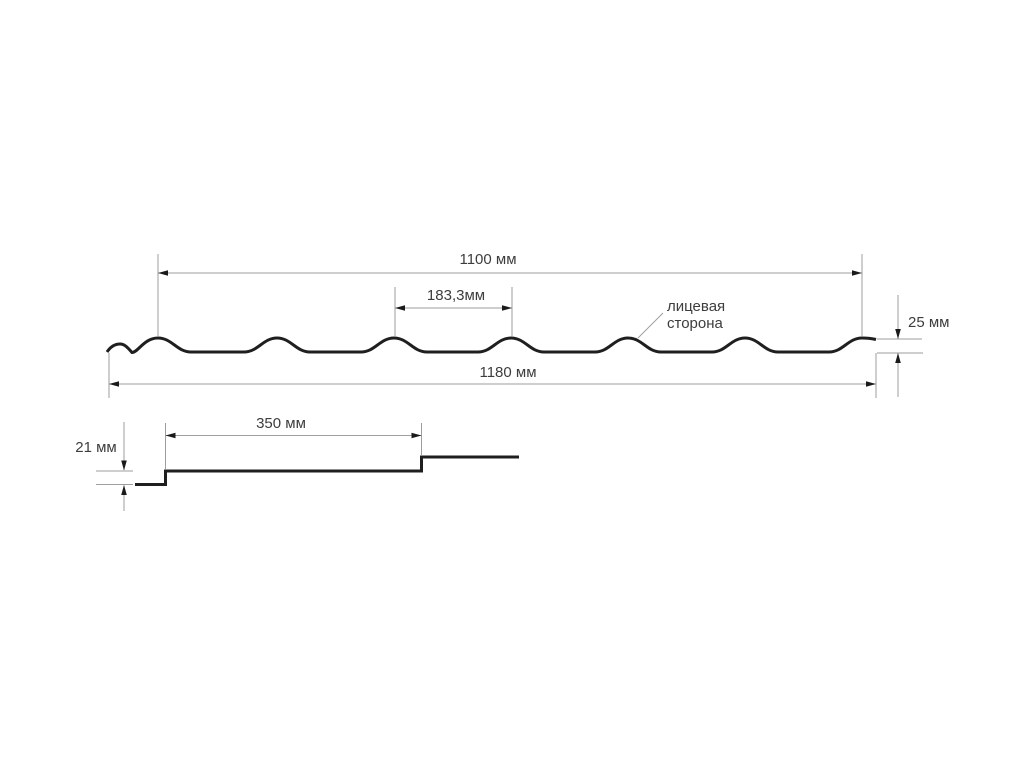 This screenshot has width=1024, height=768. What do you see at coordinates (929, 322) in the screenshot?
I see `dim-label-profile-height: 25 мм` at bounding box center [929, 322].